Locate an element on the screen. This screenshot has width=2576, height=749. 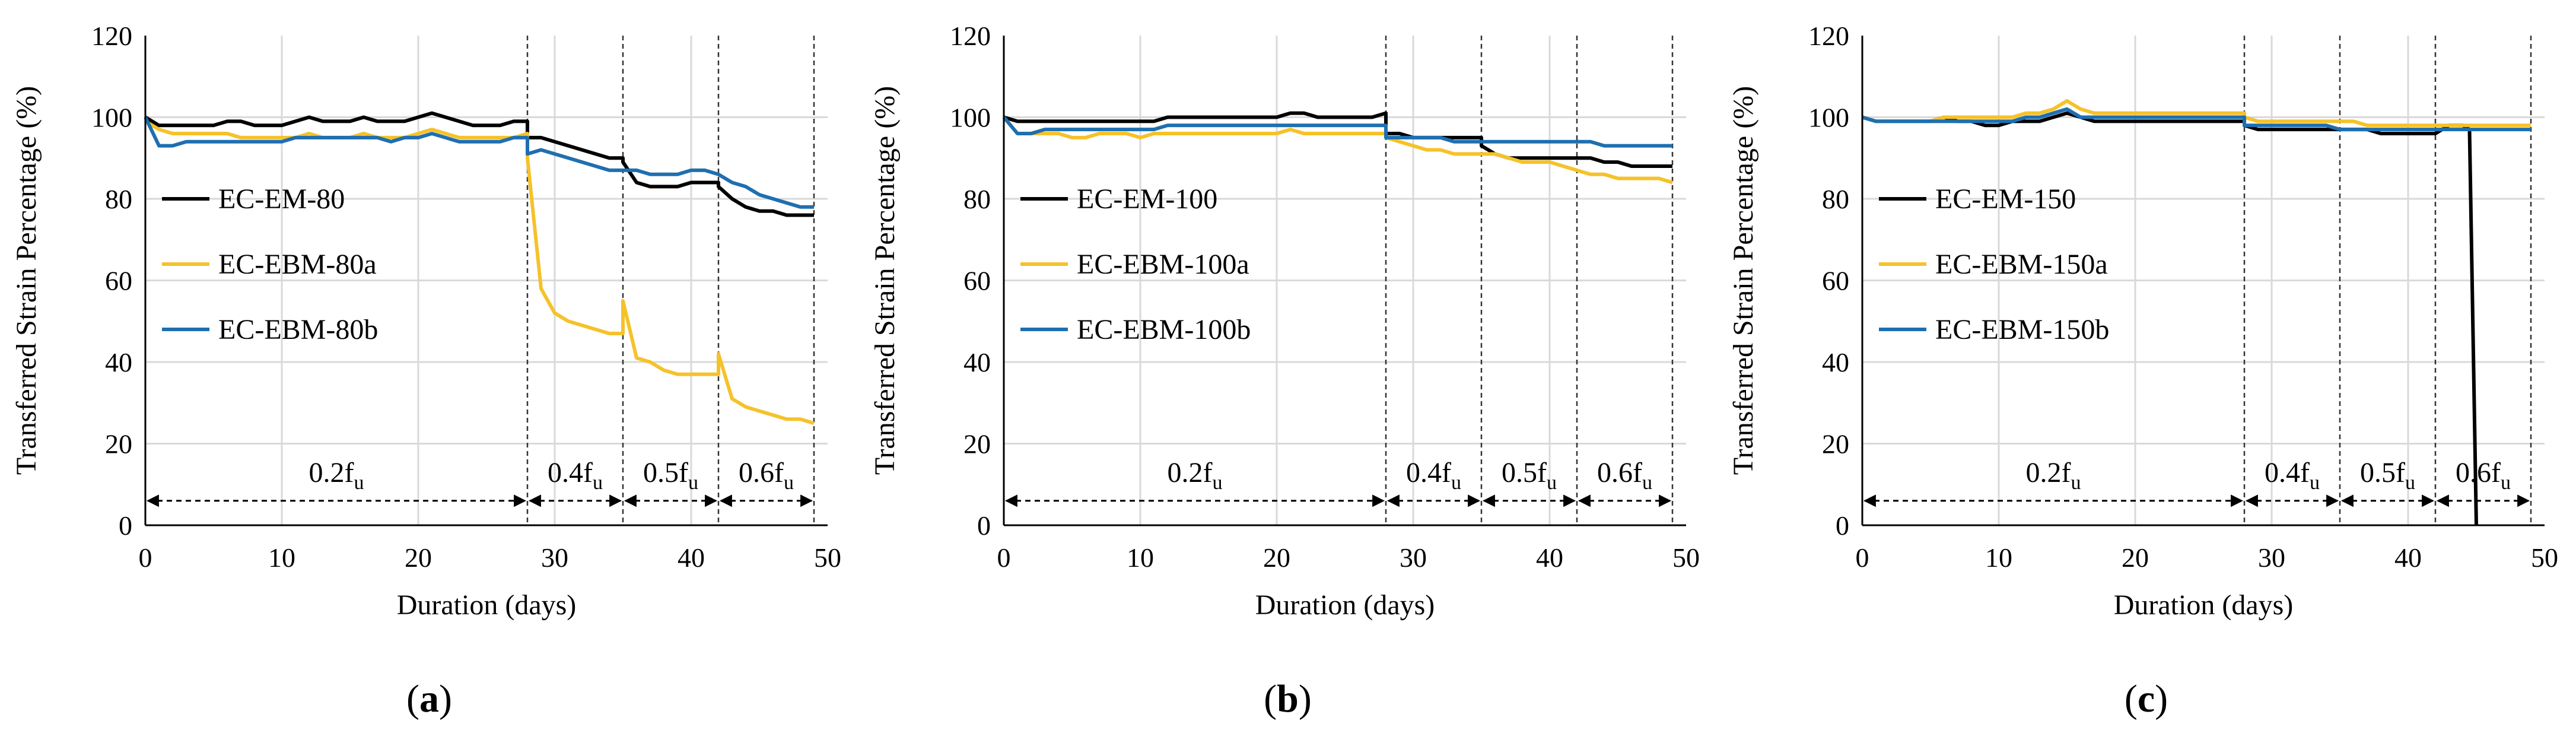
chart-c-ytick-label: 60 is located at coordinates (1835, 281).